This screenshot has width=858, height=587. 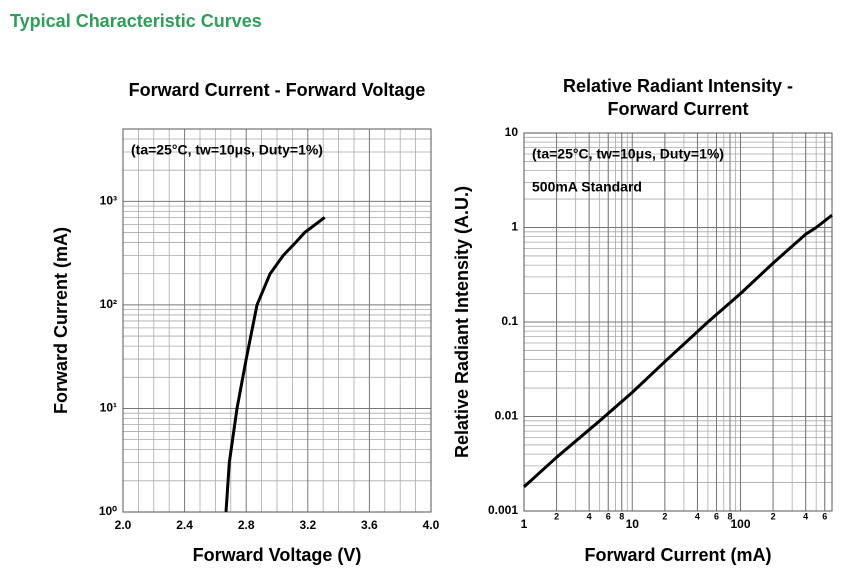 I want to click on page-title: Typical Characteristic Curves, so click(x=136, y=21).